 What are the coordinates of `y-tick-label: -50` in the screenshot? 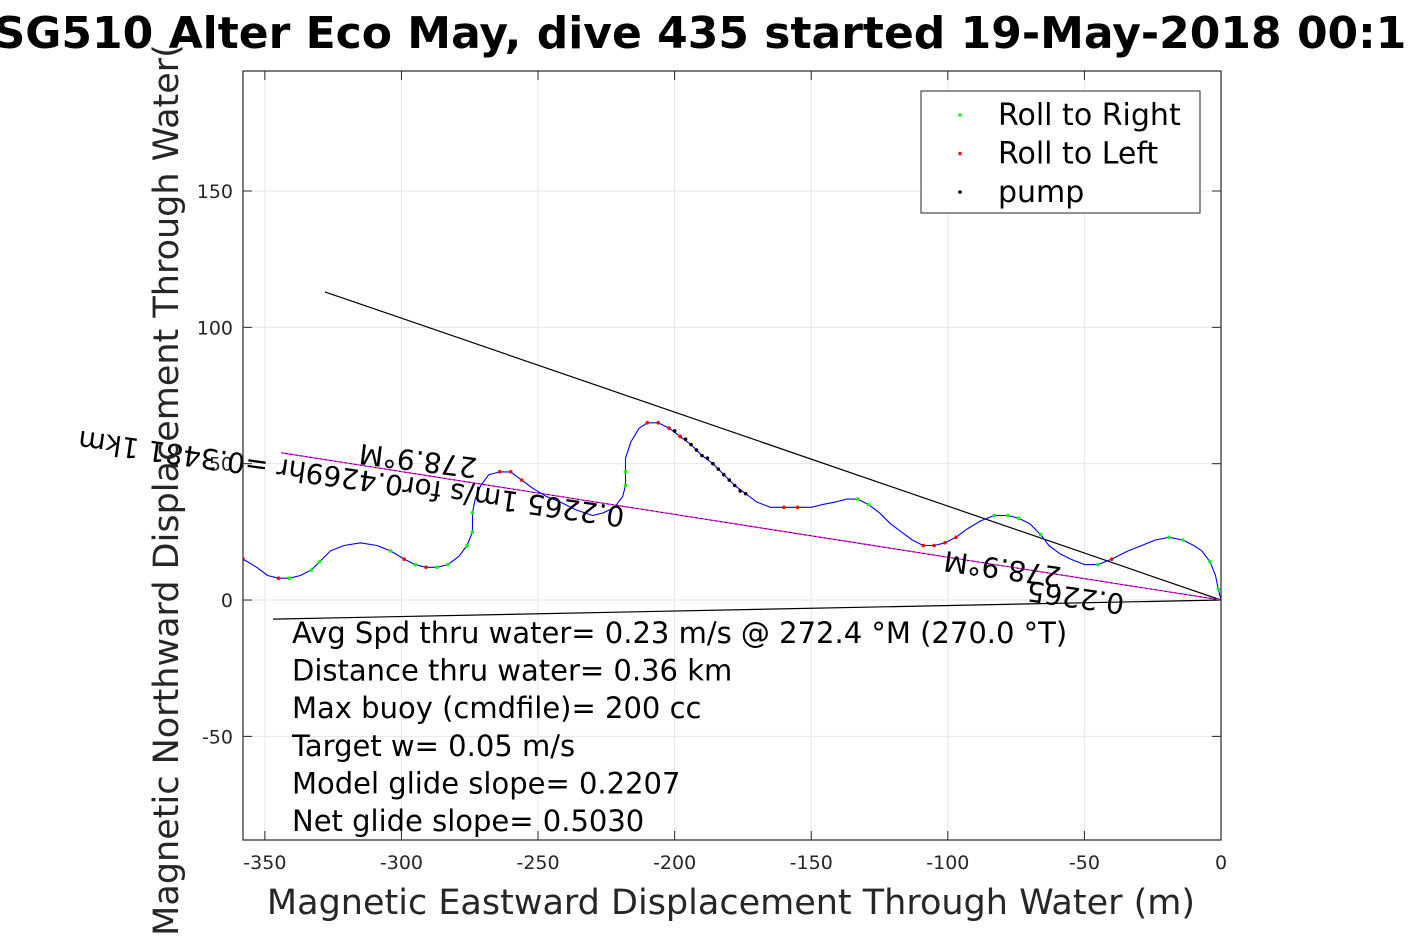 It's located at (217, 737).